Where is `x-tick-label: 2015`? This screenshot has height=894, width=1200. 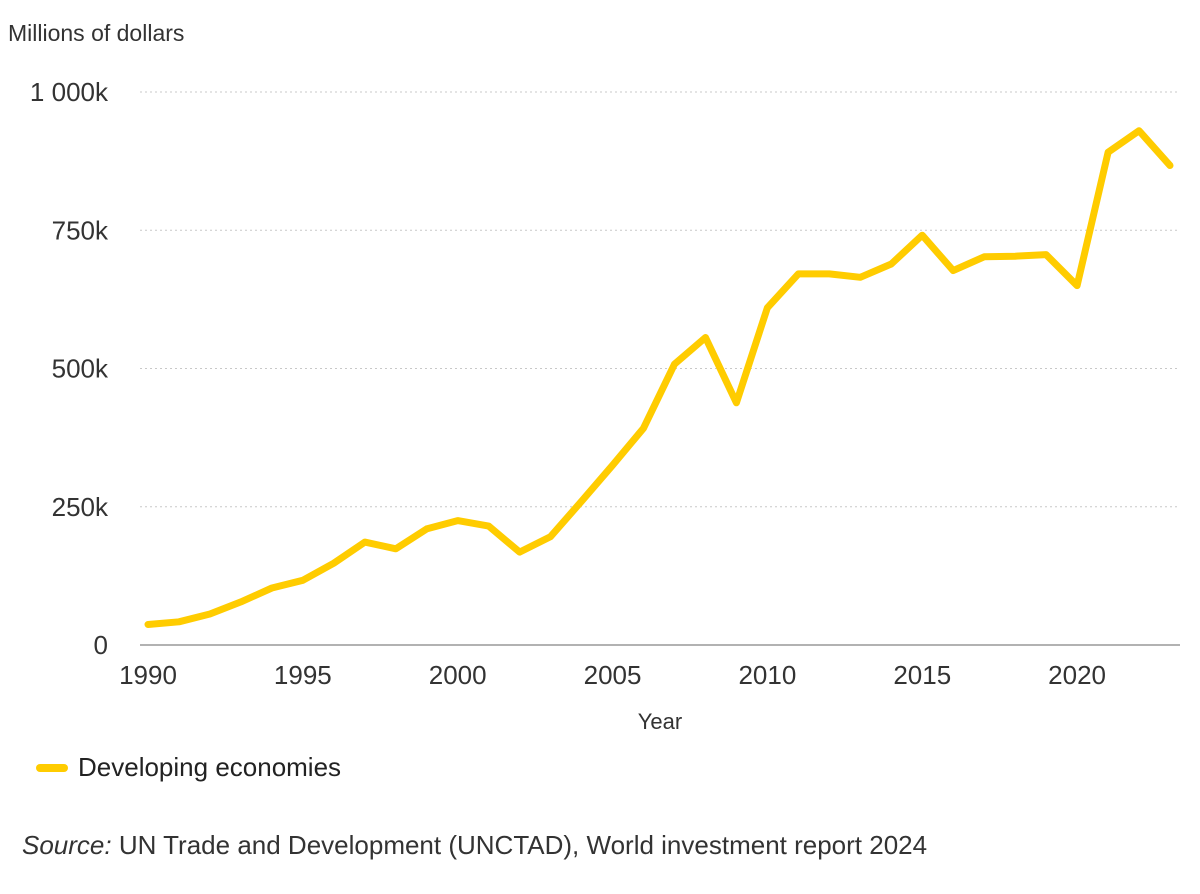 x-tick-label: 2015 is located at coordinates (922, 675).